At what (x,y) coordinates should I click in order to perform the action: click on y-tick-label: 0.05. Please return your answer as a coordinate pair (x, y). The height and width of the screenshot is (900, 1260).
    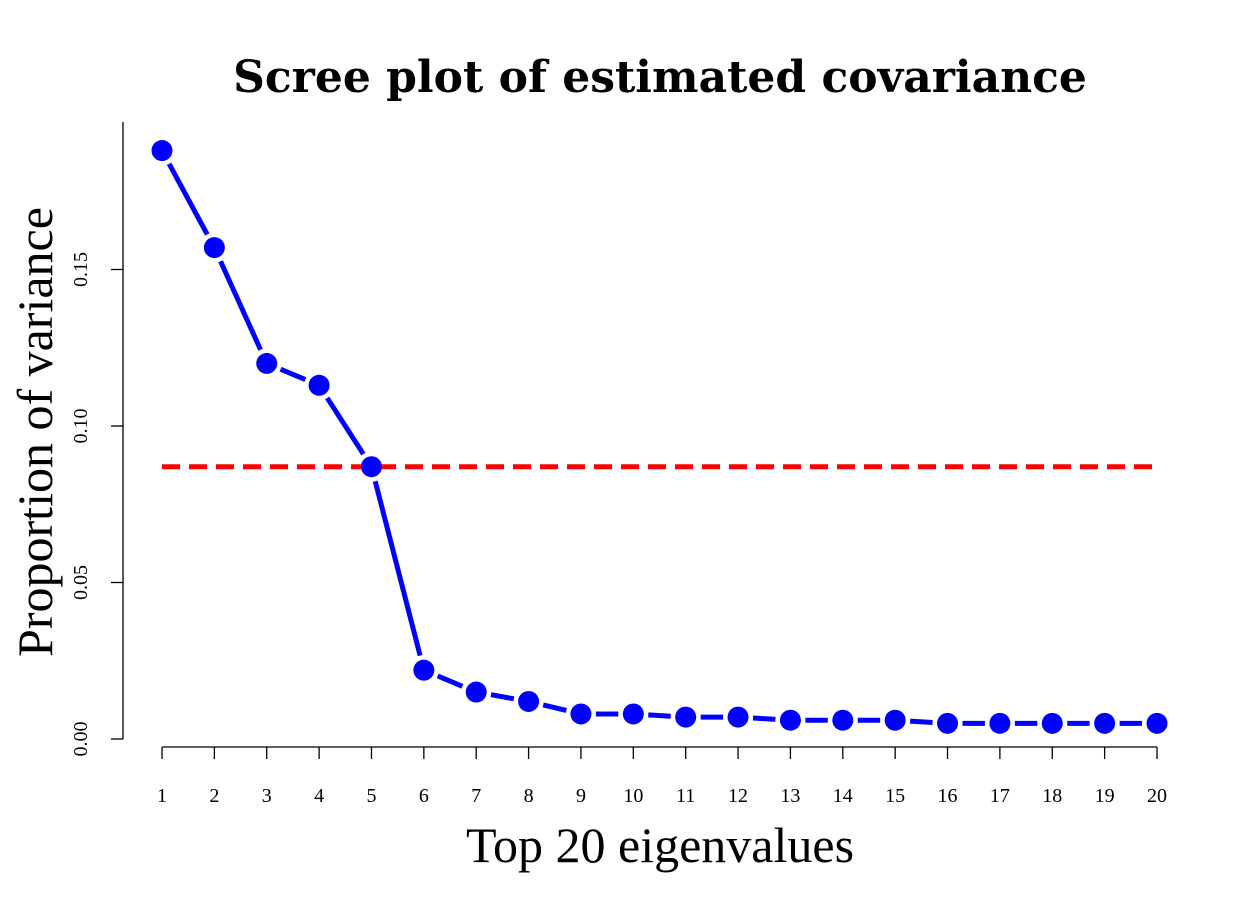
    Looking at the image, I should click on (81, 582).